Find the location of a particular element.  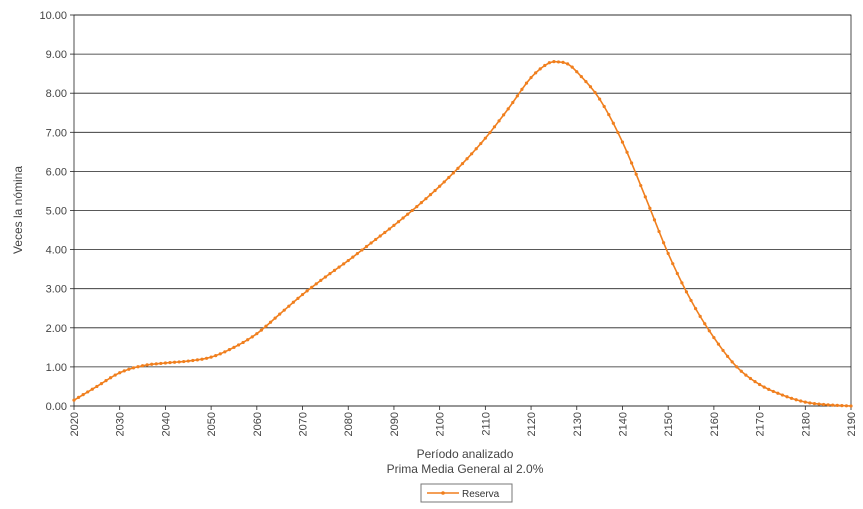

x-axis-title: Período analizado is located at coordinates (465, 454).